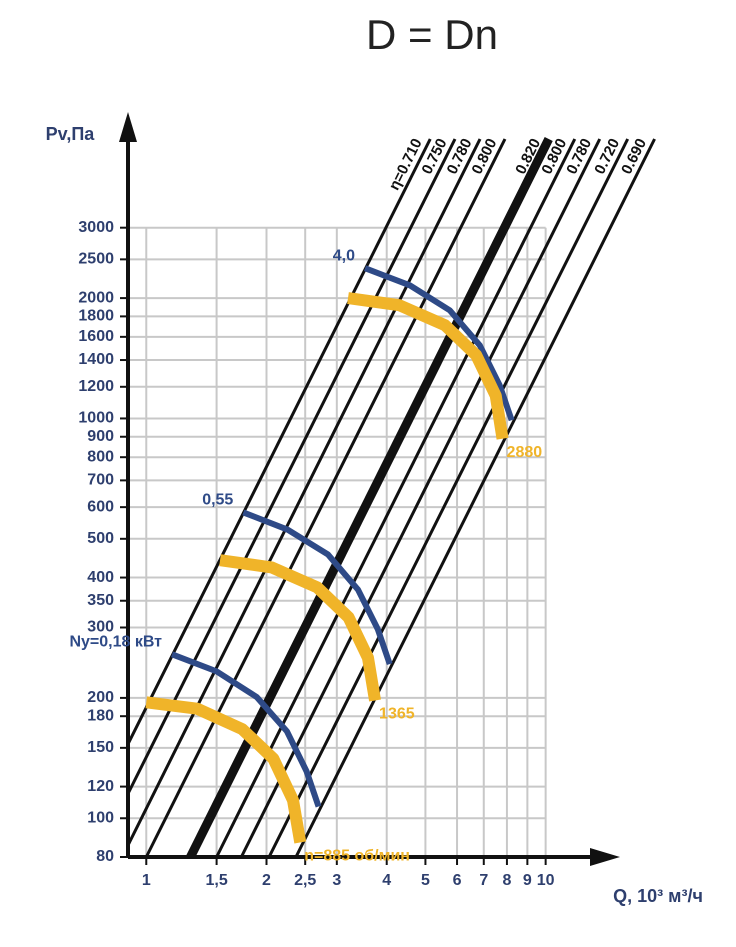 Image resolution: width=736 pixels, height=947 pixels. What do you see at coordinates (100, 506) in the screenshot?
I see `y-tick-label: 600` at bounding box center [100, 506].